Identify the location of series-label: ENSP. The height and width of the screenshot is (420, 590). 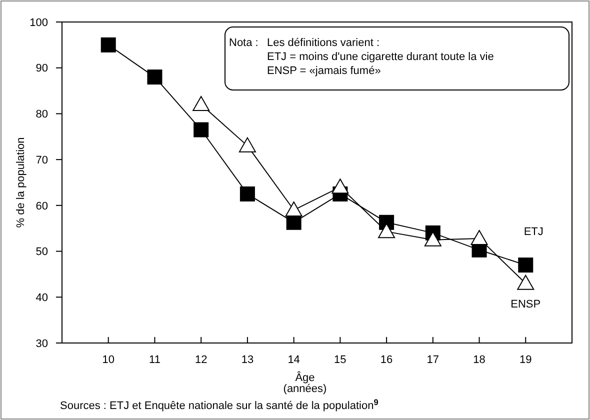
(525, 304).